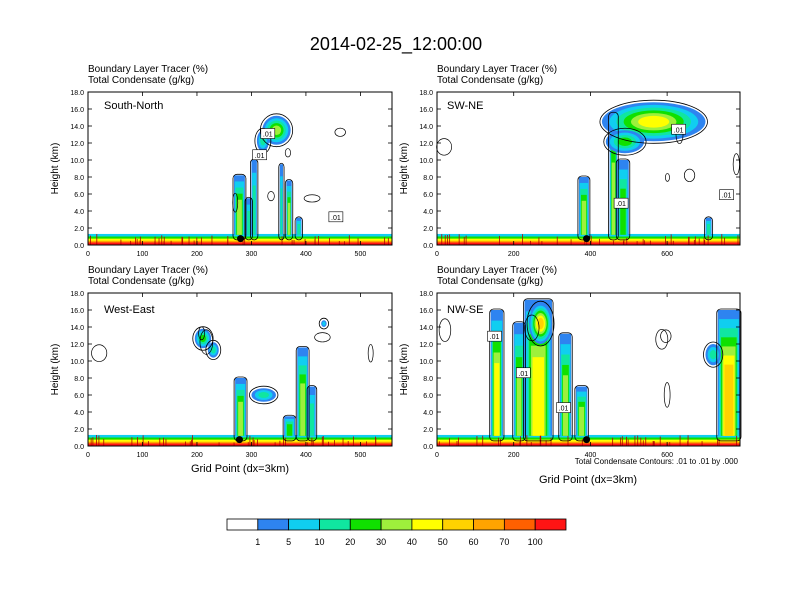 The width and height of the screenshot is (792, 612). I want to click on y-tick-label: 18.0, so click(77, 294).